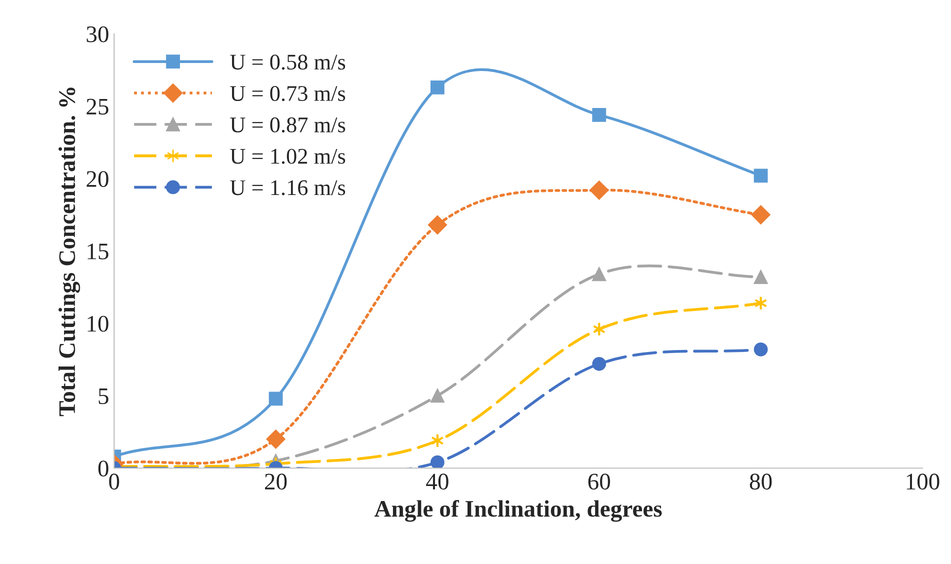 This screenshot has width=951, height=564. What do you see at coordinates (288, 125) in the screenshot?
I see `legend-label: U = 0.87 m/s` at bounding box center [288, 125].